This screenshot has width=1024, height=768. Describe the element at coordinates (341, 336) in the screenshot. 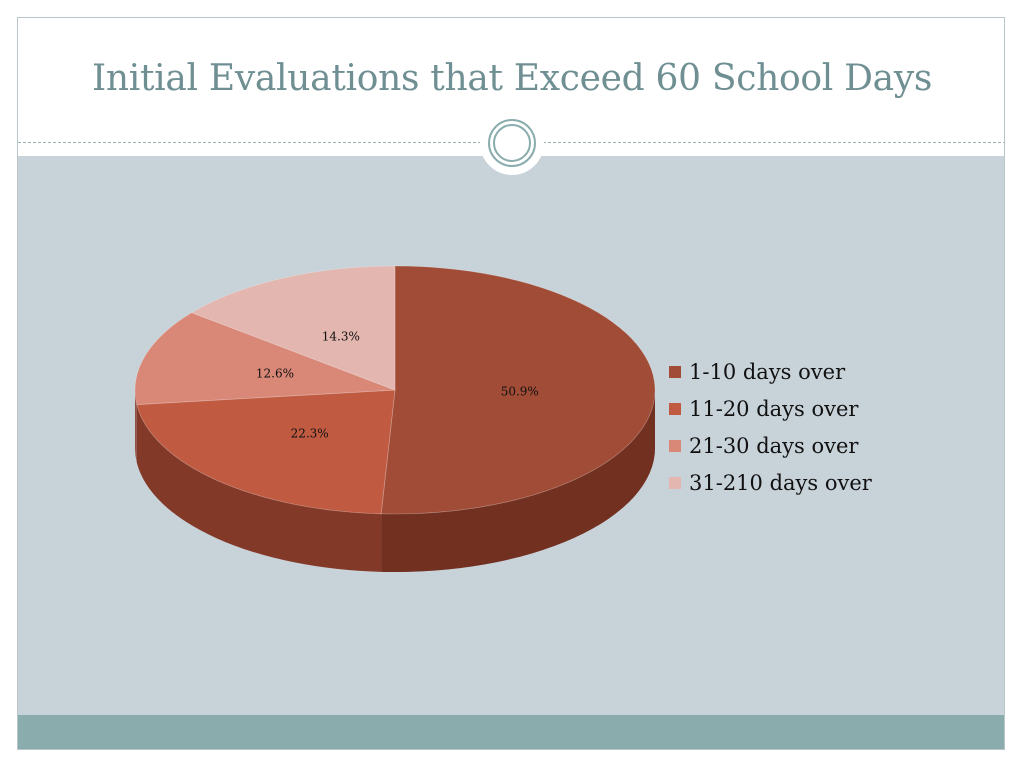

I see `data-label-31-210-days-over: 14.3%` at that location.